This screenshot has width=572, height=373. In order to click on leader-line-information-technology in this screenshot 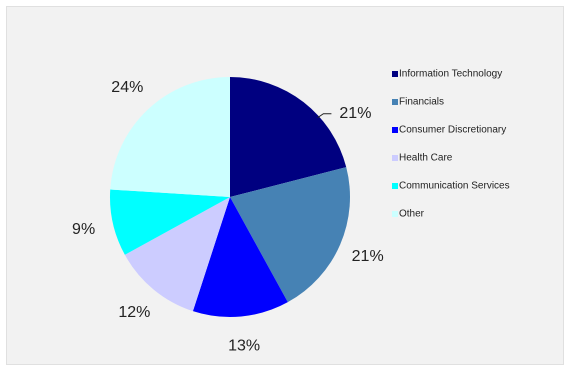, I will do `click(324, 116)`.